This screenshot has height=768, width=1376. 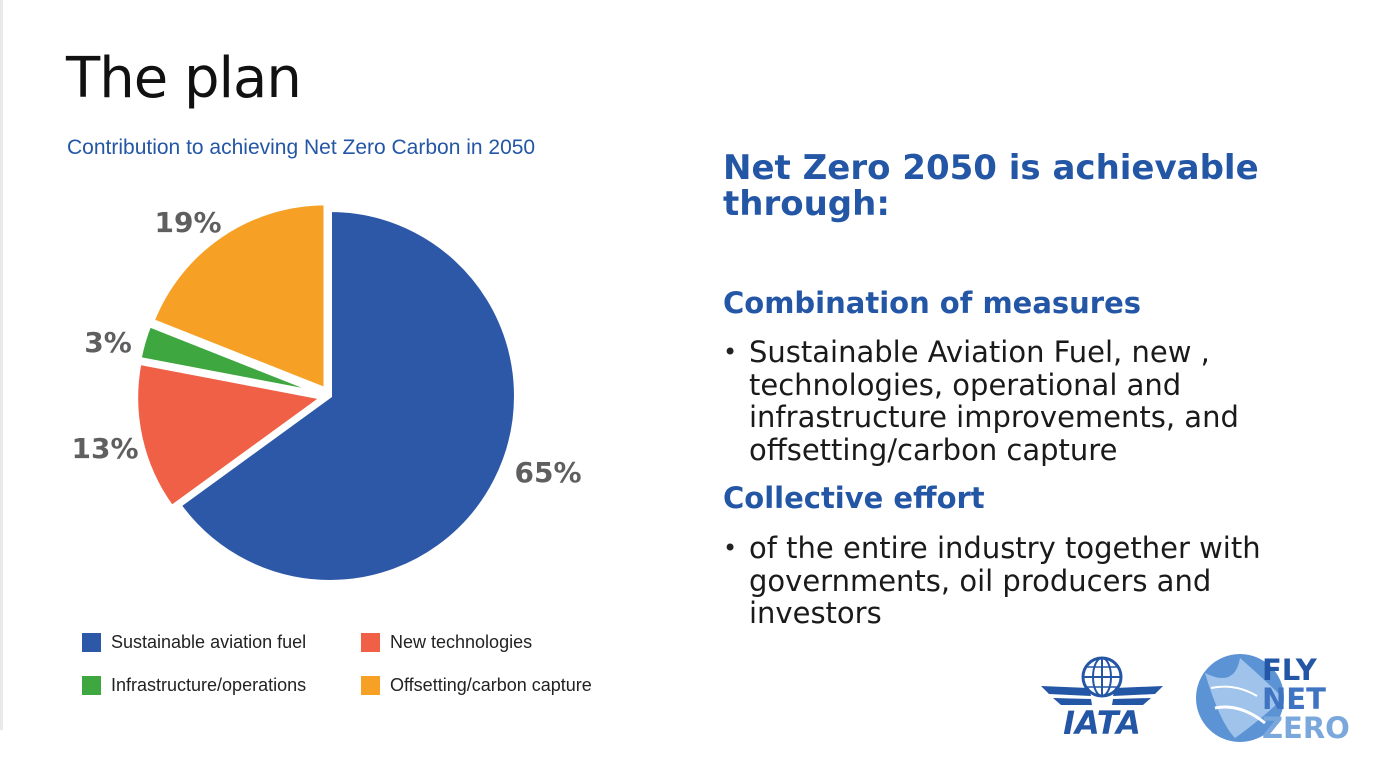 What do you see at coordinates (1, 365) in the screenshot?
I see `slide-edge` at bounding box center [1, 365].